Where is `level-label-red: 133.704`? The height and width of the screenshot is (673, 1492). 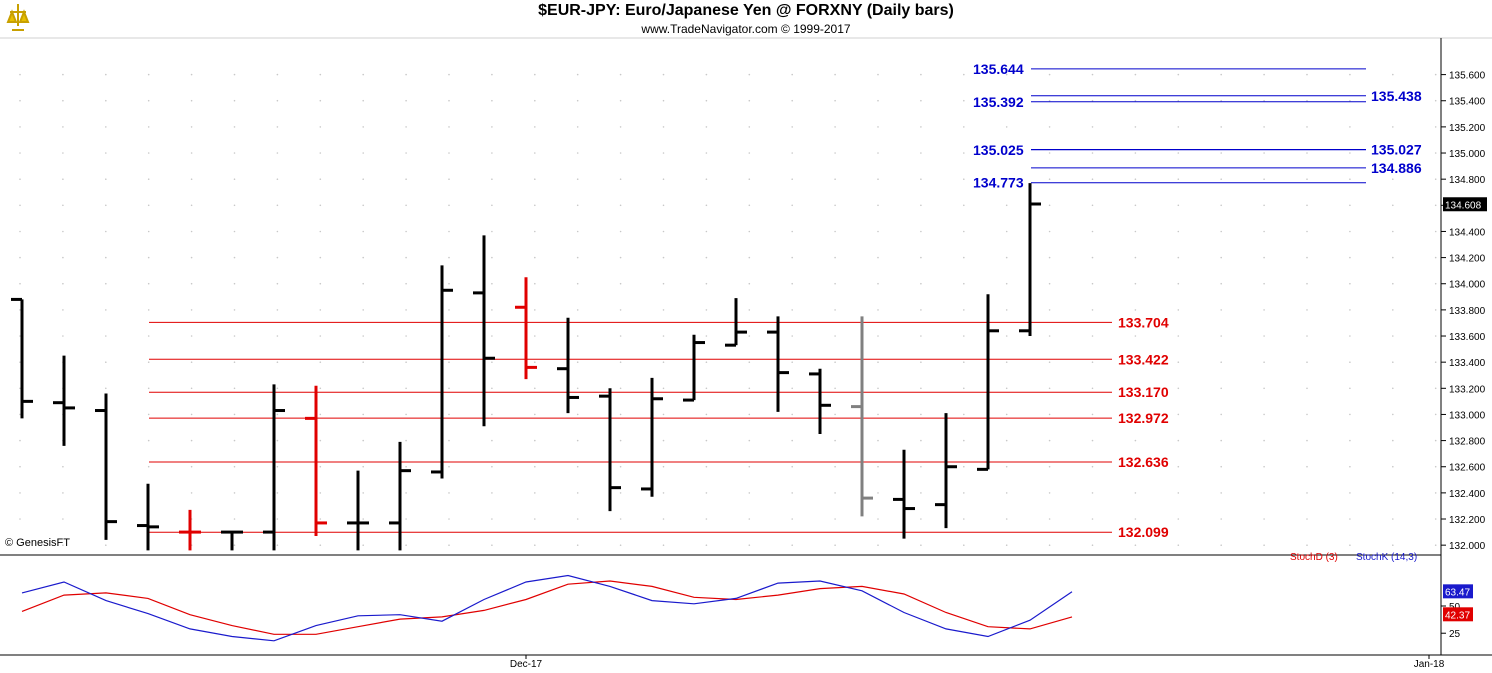
level-label-red: 133.704 is located at coordinates (1143, 322).